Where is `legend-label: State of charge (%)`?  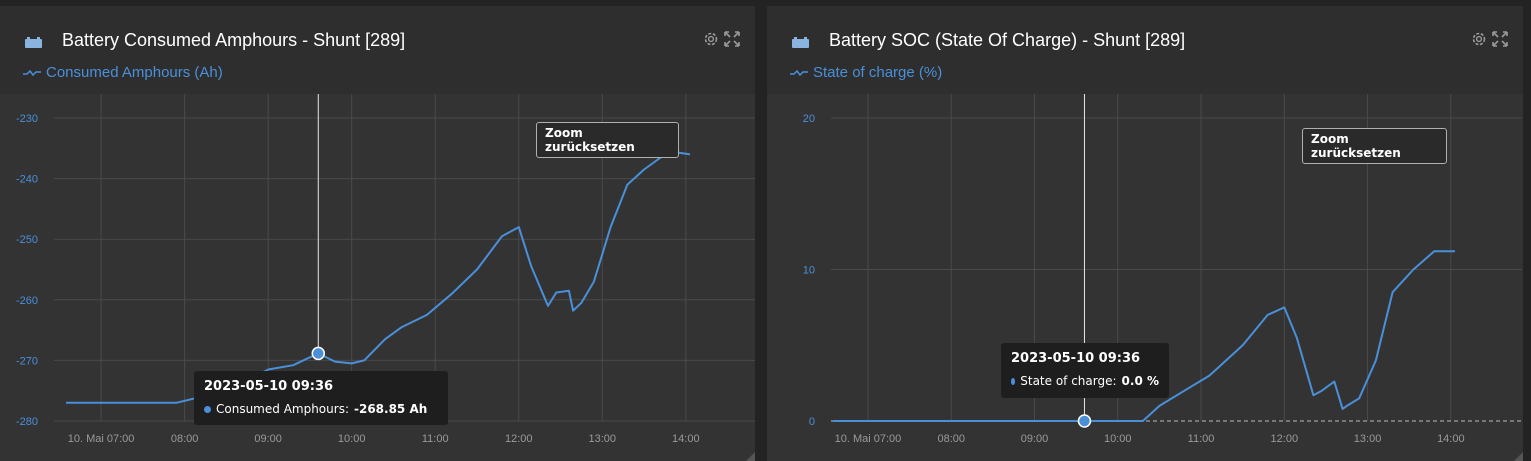
legend-label: State of charge (%) is located at coordinates (878, 72).